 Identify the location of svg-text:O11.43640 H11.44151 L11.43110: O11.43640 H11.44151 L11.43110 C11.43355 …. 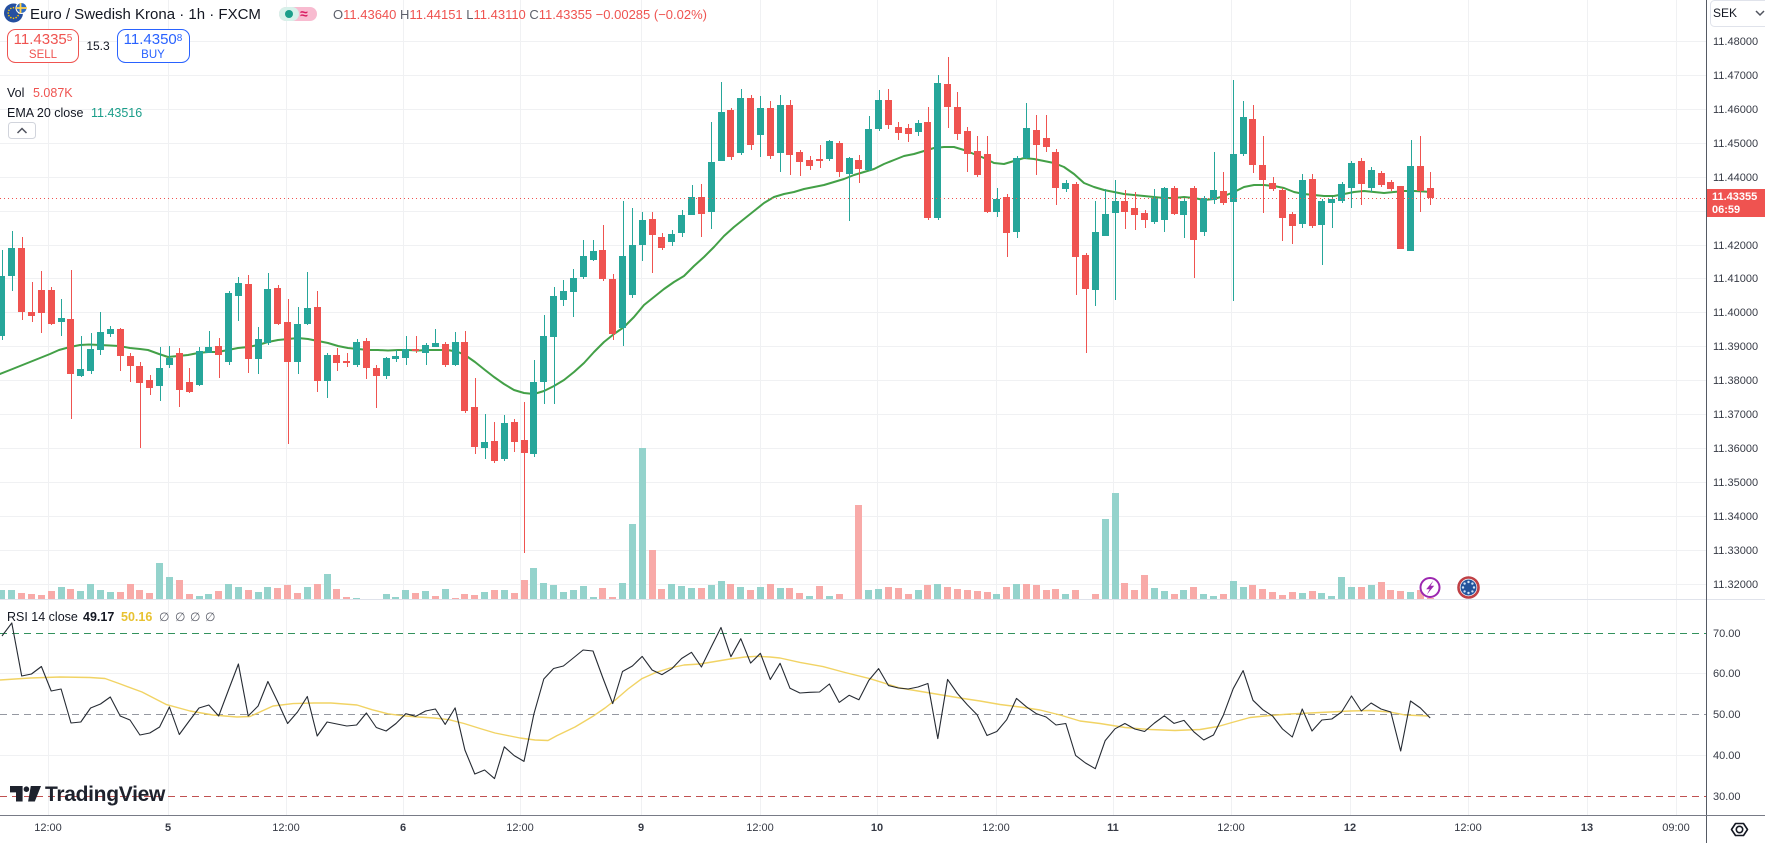
(520, 14).